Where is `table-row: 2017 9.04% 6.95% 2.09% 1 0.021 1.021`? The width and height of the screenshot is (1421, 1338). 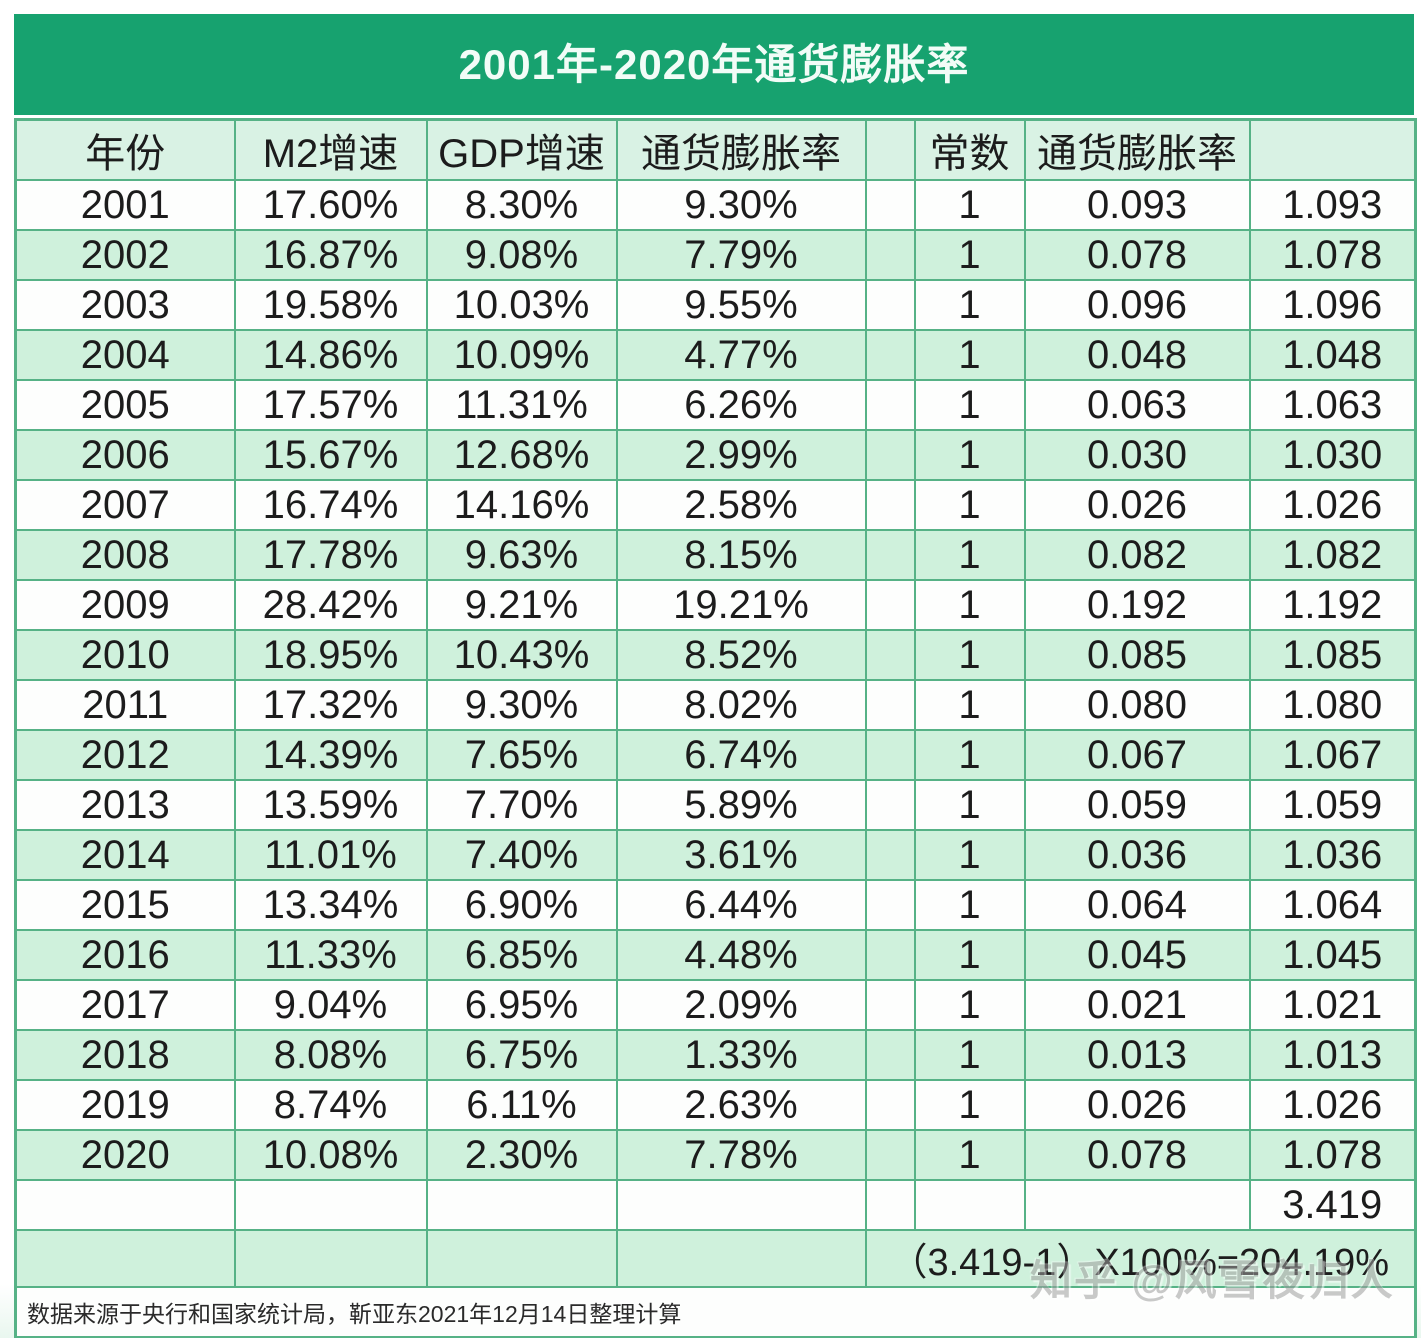 table-row: 2017 9.04% 6.95% 2.09% 1 0.021 1.021 is located at coordinates (715, 1005).